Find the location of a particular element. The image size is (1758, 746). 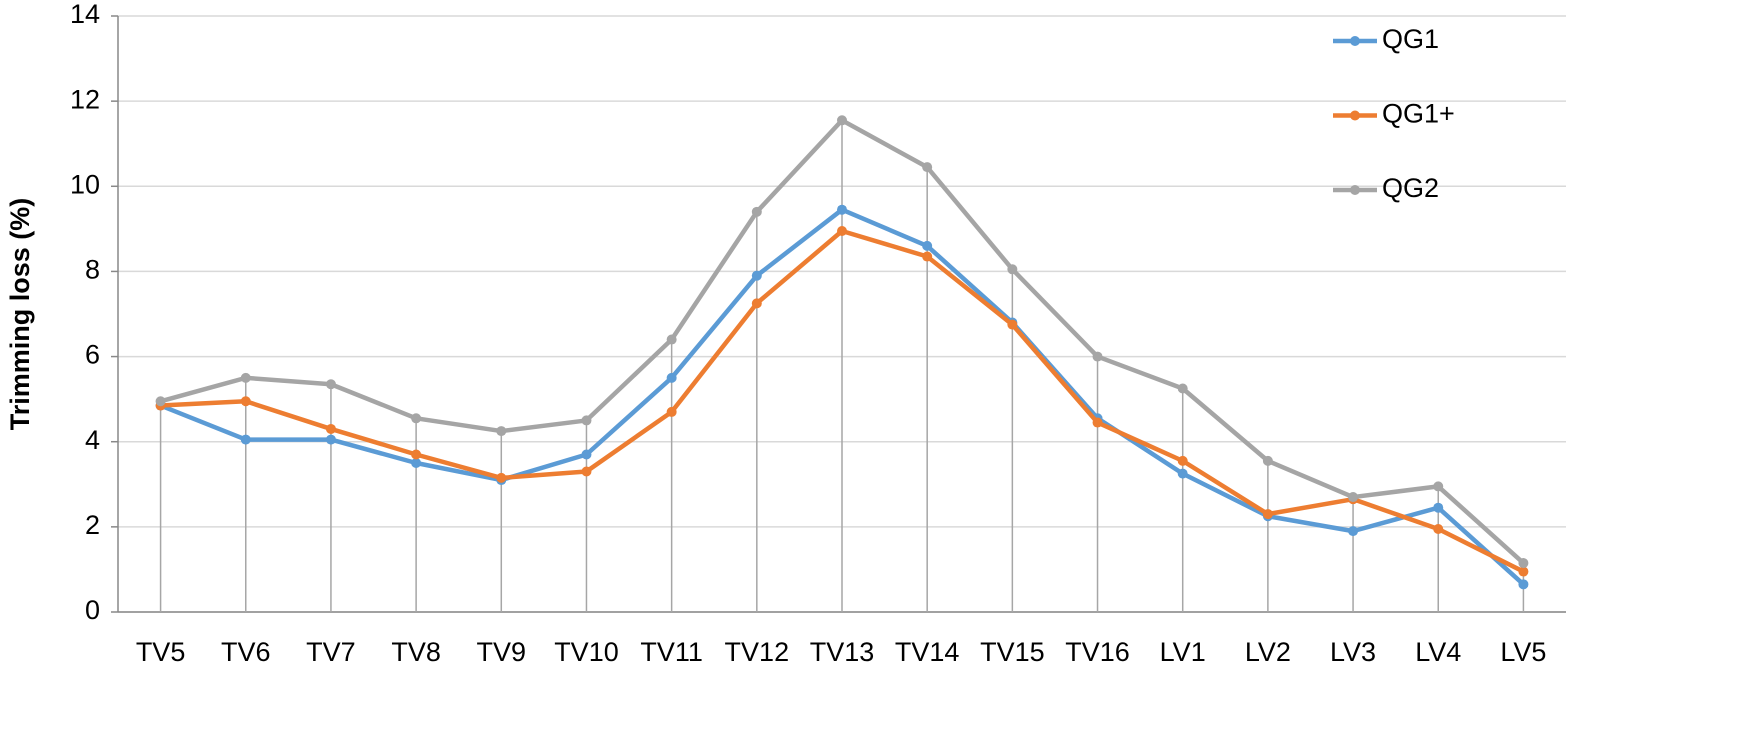

x-tick-label: TV8 is located at coordinates (416, 652).